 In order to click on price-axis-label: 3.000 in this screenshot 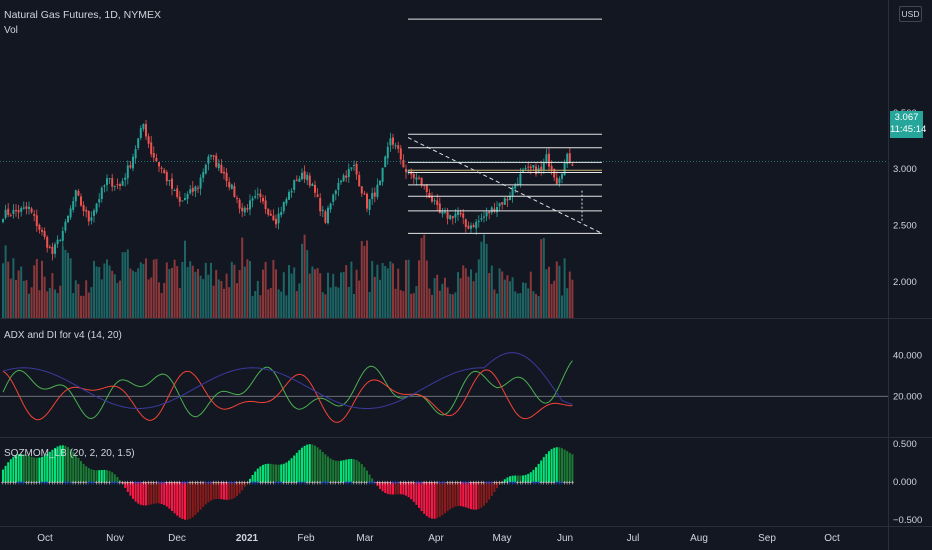, I will do `click(905, 169)`.